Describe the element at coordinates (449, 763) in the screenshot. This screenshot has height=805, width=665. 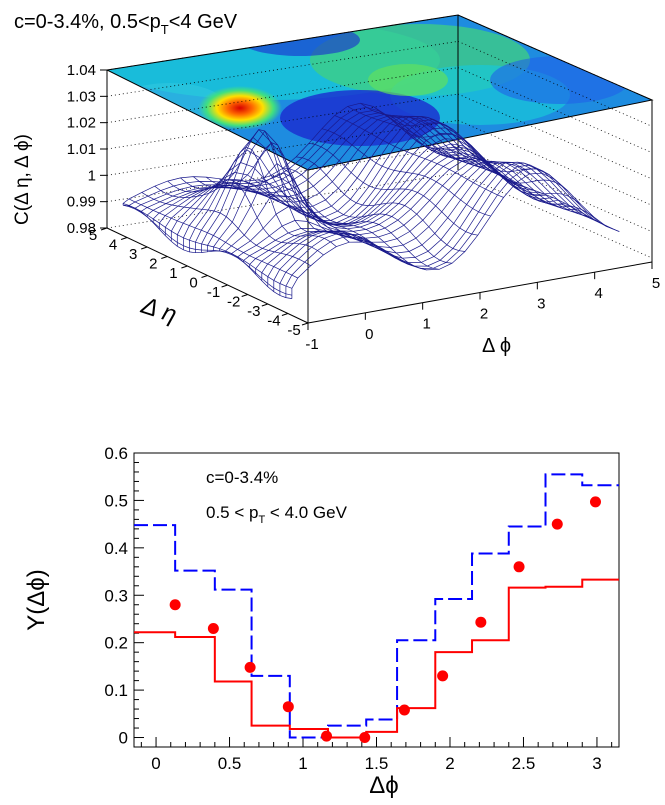
I see `x-tick-label: 2` at that location.